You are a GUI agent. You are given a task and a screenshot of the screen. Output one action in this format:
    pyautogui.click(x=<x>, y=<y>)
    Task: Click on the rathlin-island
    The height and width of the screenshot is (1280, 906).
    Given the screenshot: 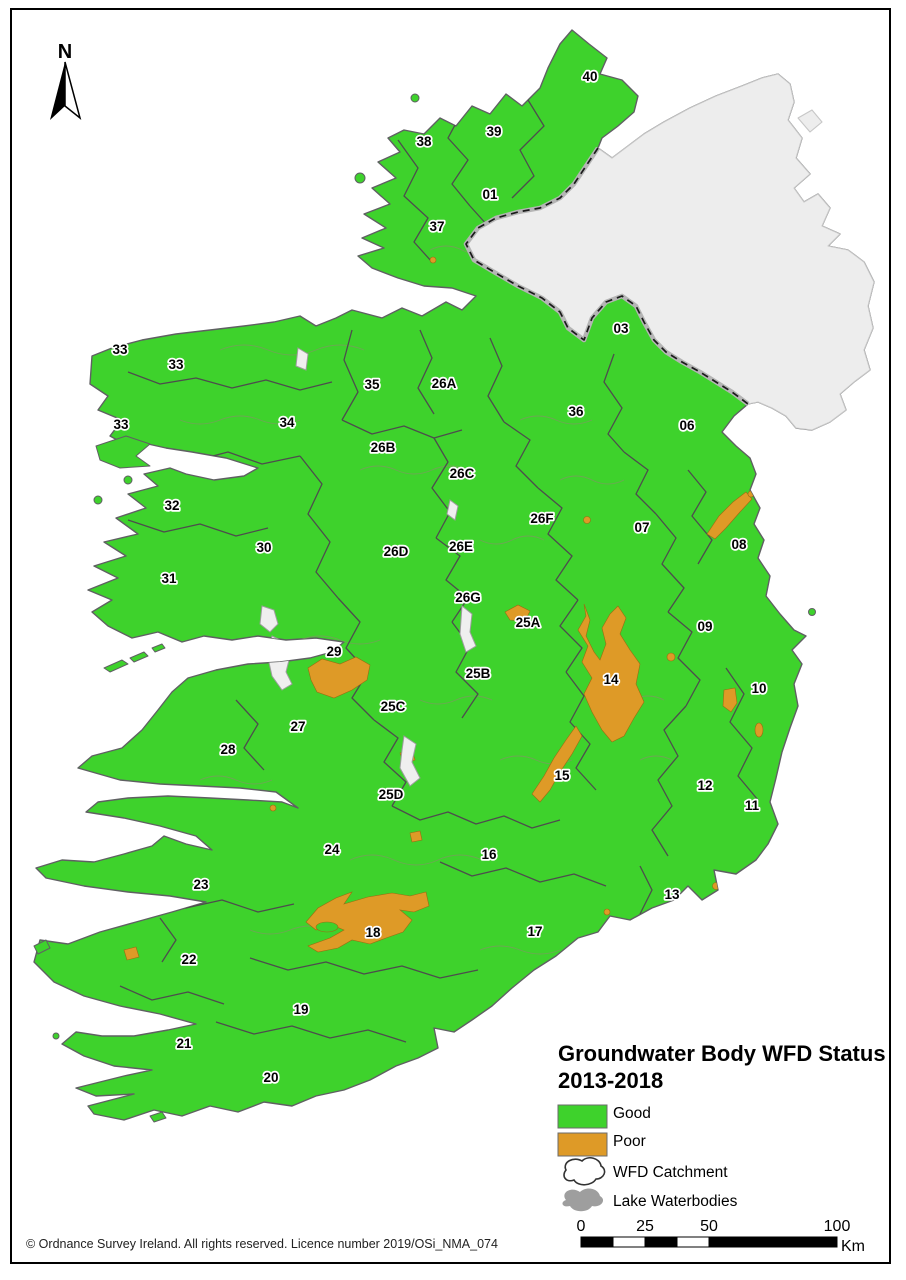 What is the action you would take?
    pyautogui.click(x=810, y=121)
    